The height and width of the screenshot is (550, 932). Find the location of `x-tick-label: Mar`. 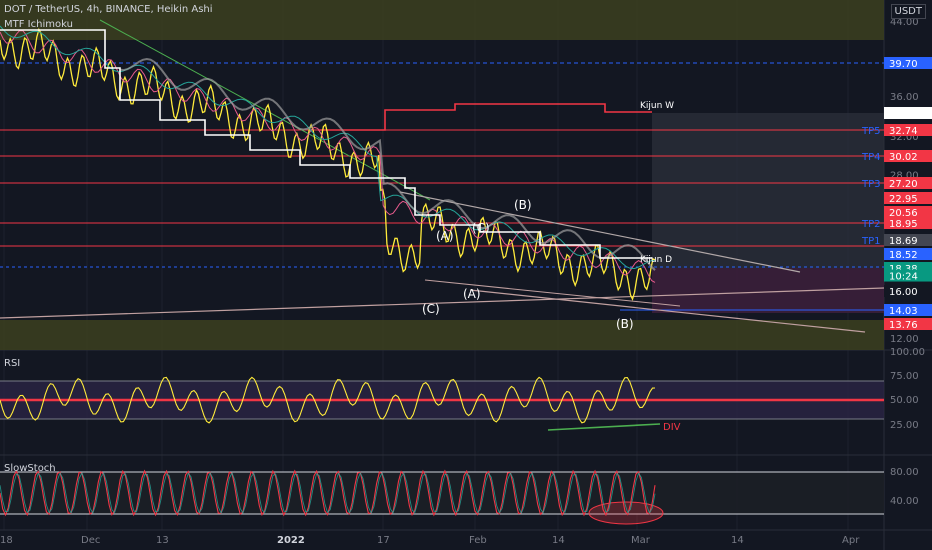

x-tick-label: Mar is located at coordinates (641, 540).